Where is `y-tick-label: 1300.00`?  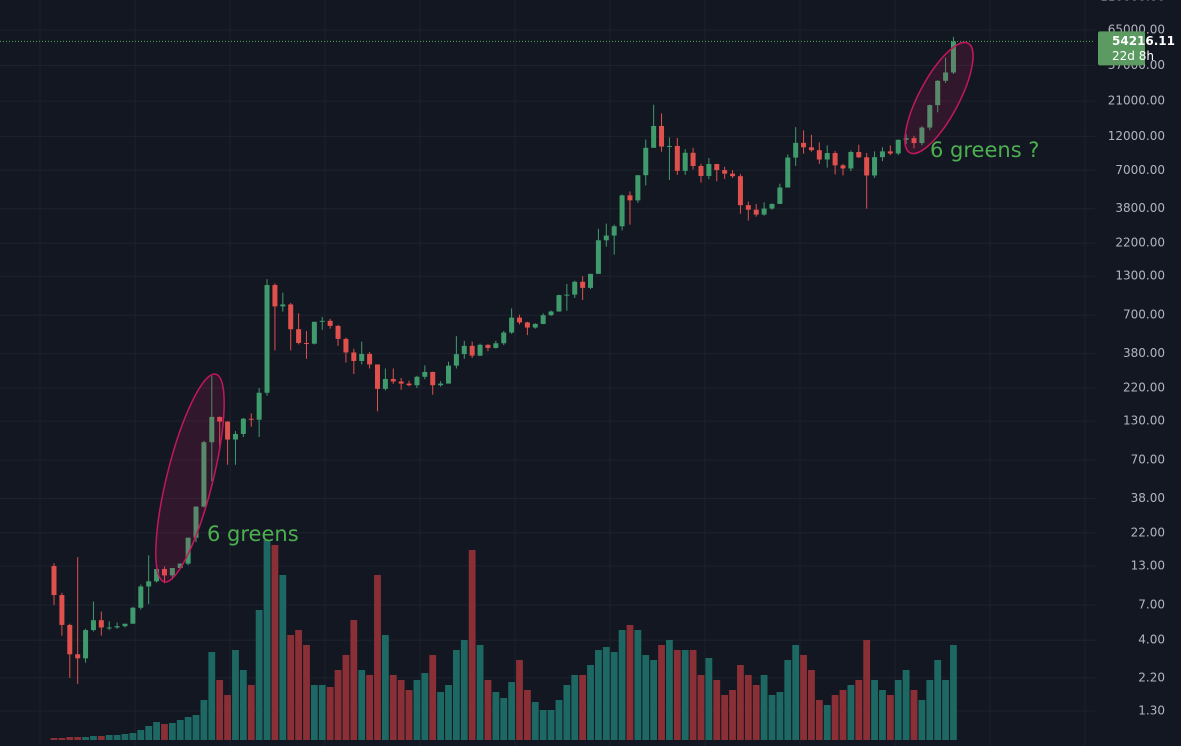
y-tick-label: 1300.00 is located at coordinates (1140, 276).